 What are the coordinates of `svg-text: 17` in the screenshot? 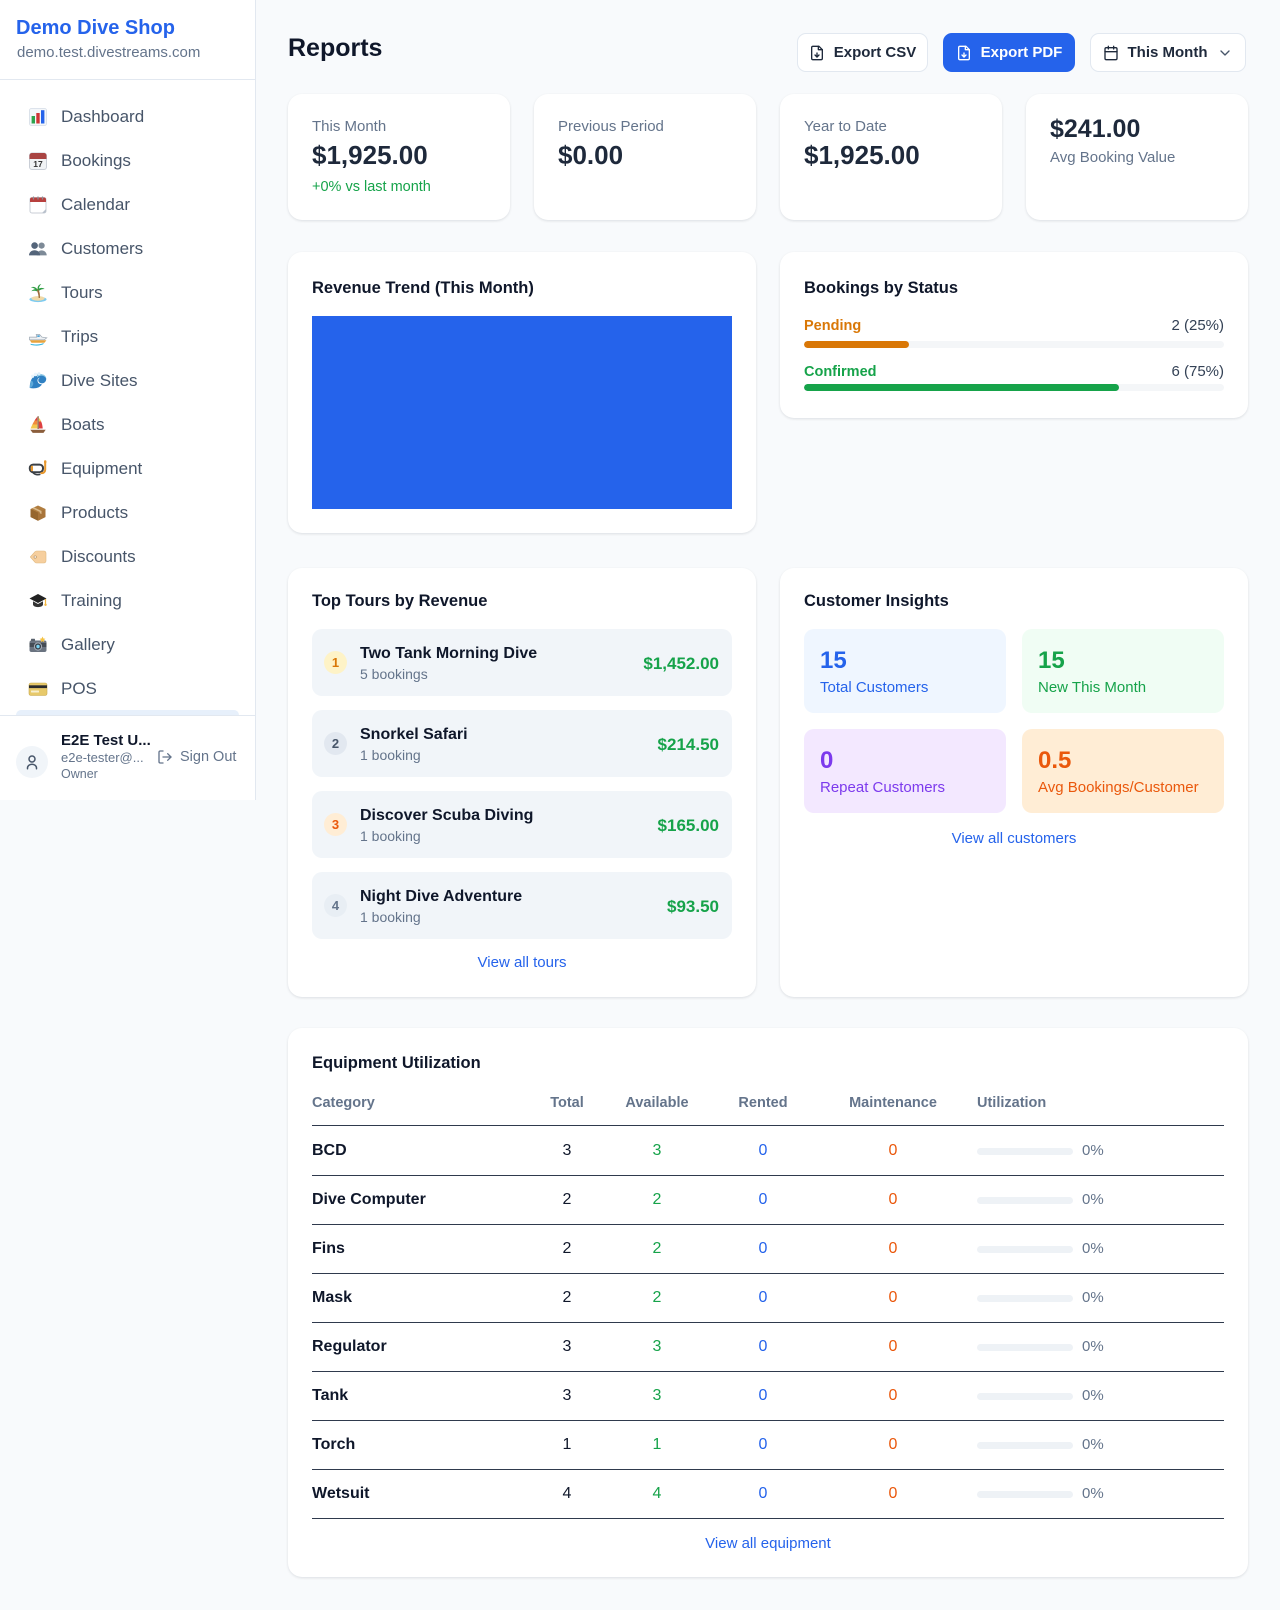 It's located at (38, 164).